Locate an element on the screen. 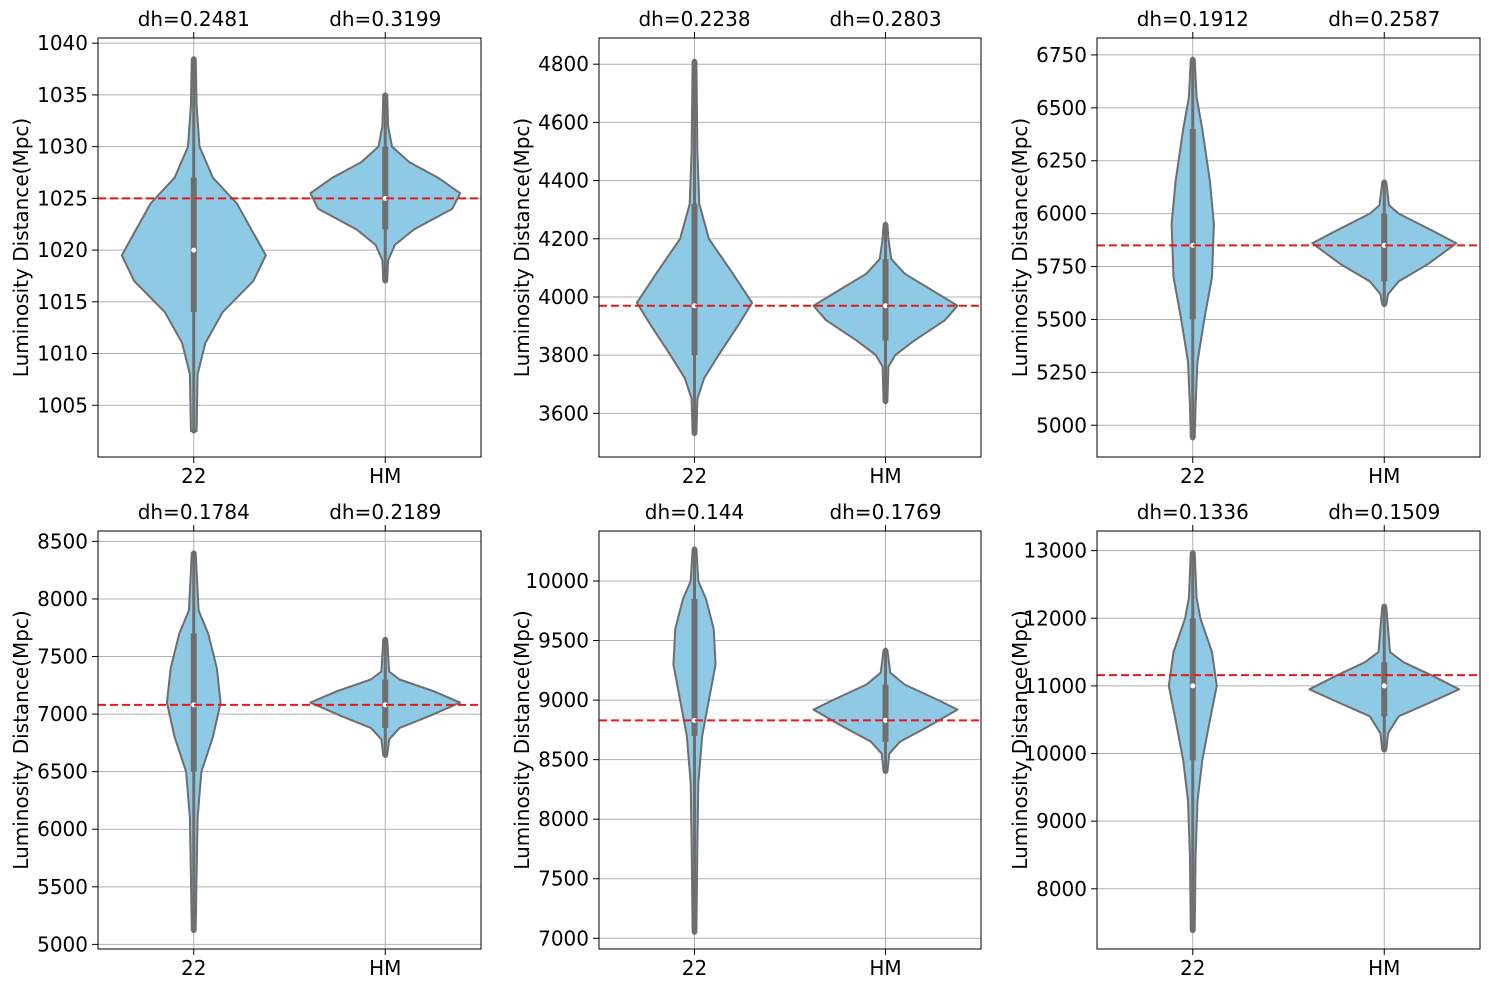 This screenshot has height=989, width=1489. y-tick-label: 1015 is located at coordinates (62, 302).